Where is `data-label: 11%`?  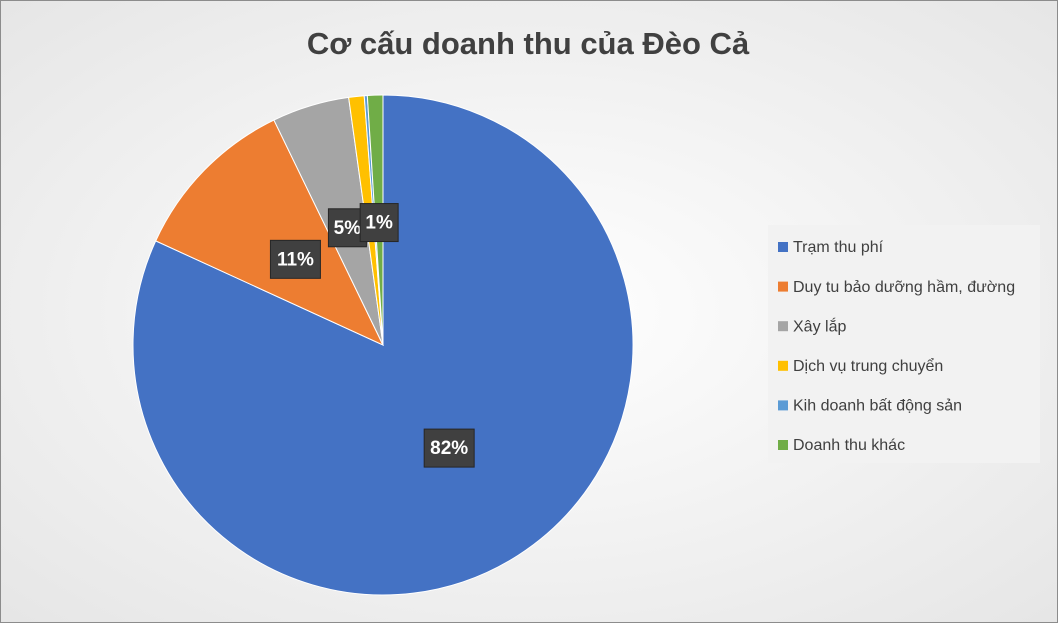
data-label: 11% is located at coordinates (295, 259).